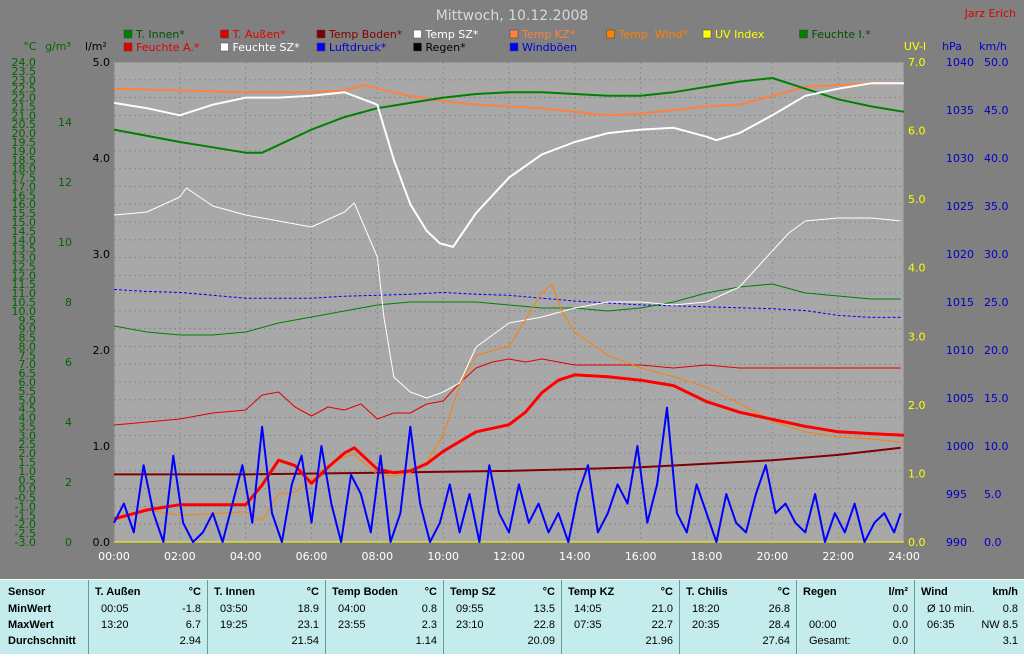 The image size is (1024, 654). Describe the element at coordinates (429, 625) in the screenshot. I see `max-value: 2.3` at that location.